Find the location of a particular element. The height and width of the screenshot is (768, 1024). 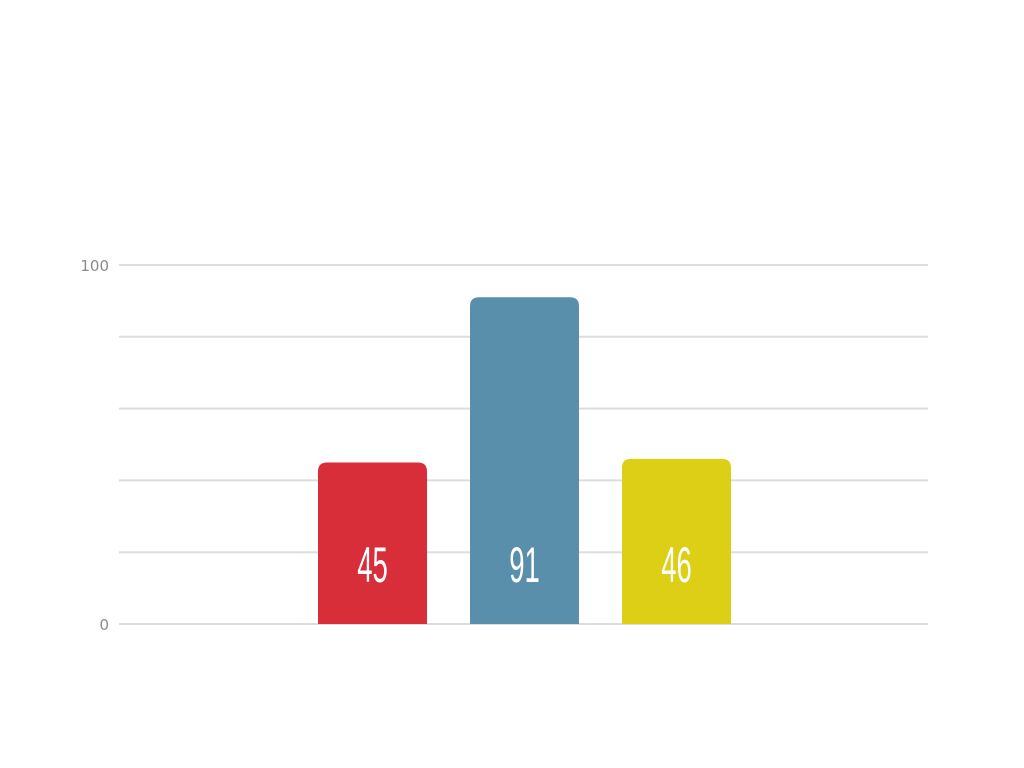

data-label-group: 91 is located at coordinates (524, 564).